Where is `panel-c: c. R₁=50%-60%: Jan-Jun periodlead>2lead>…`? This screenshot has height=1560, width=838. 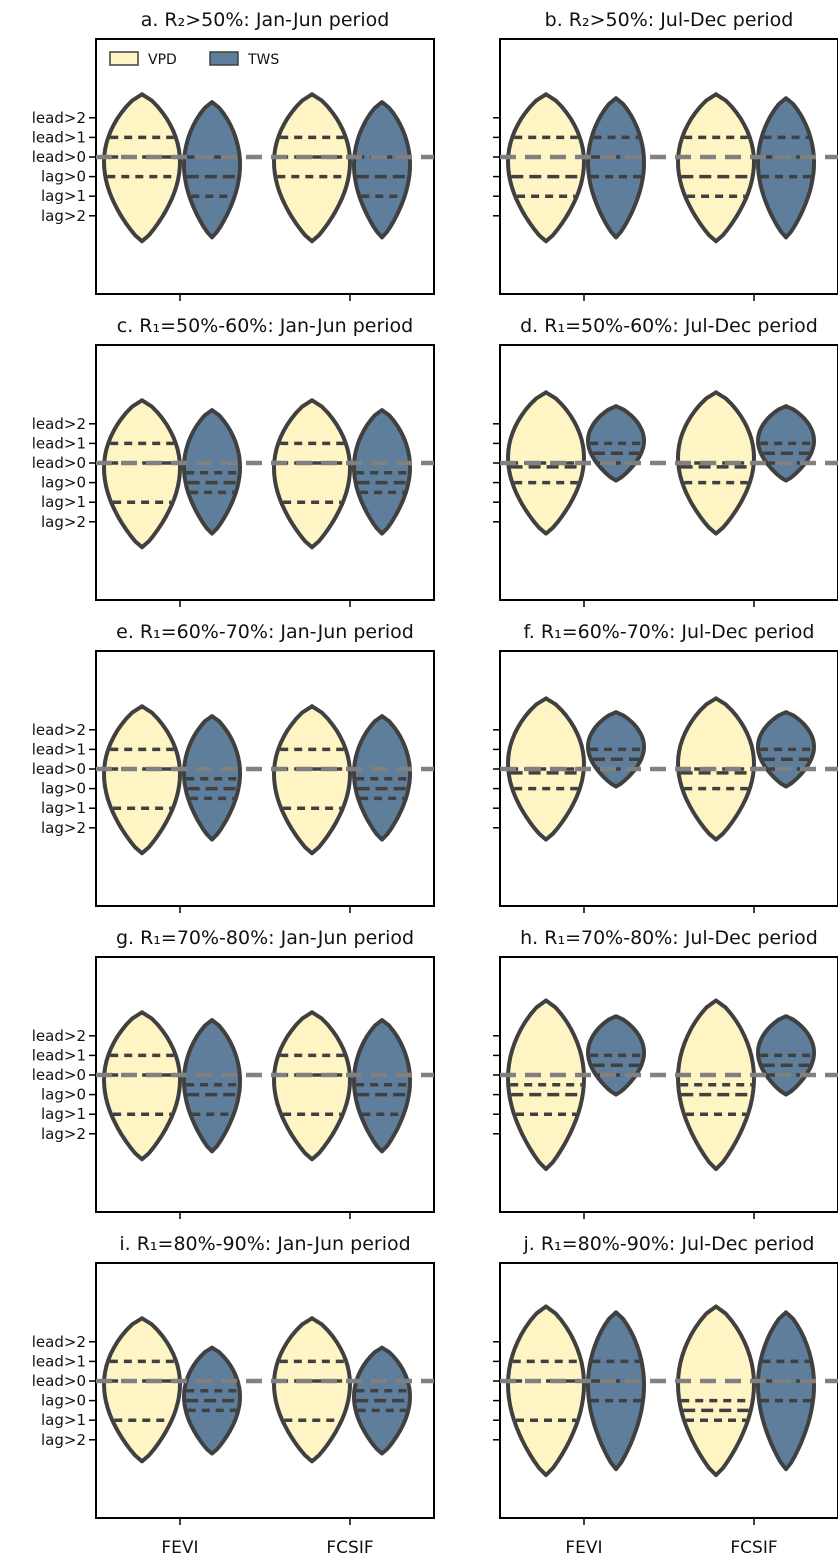
panel-c: c. R₁=50%-60%: Jan-Jun periodlead>2lead>… is located at coordinates (233, 461).